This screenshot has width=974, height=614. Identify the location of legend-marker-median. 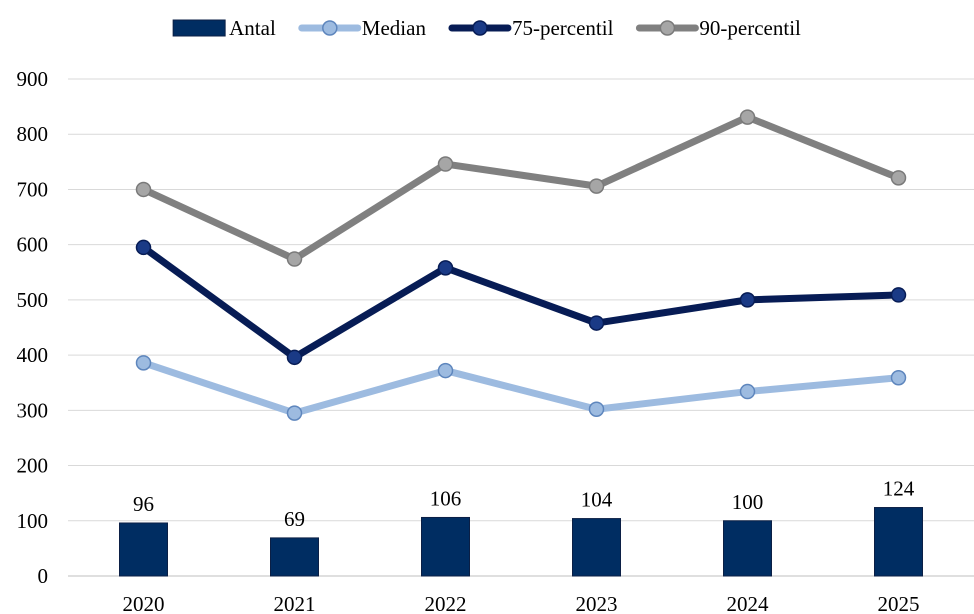
(330, 28).